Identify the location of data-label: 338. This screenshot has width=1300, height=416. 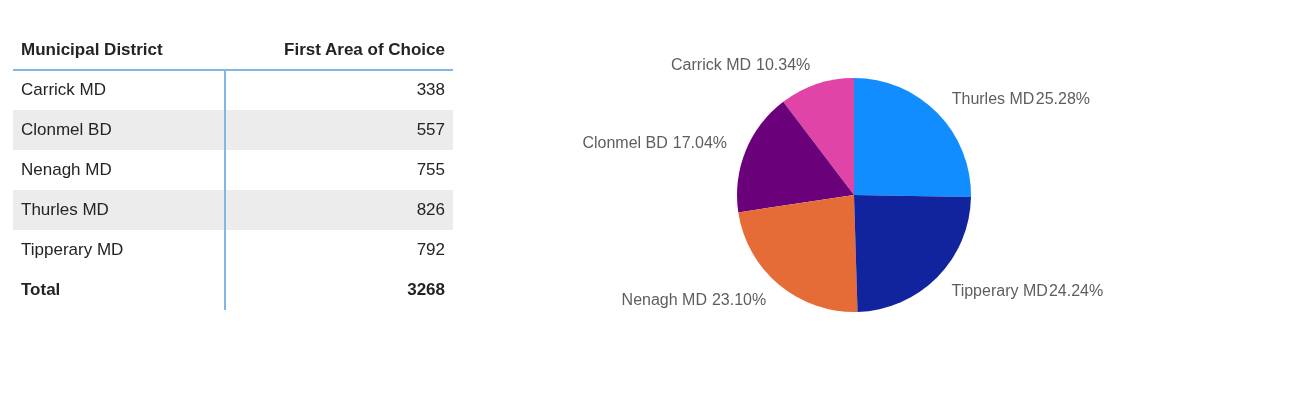
(430, 89).